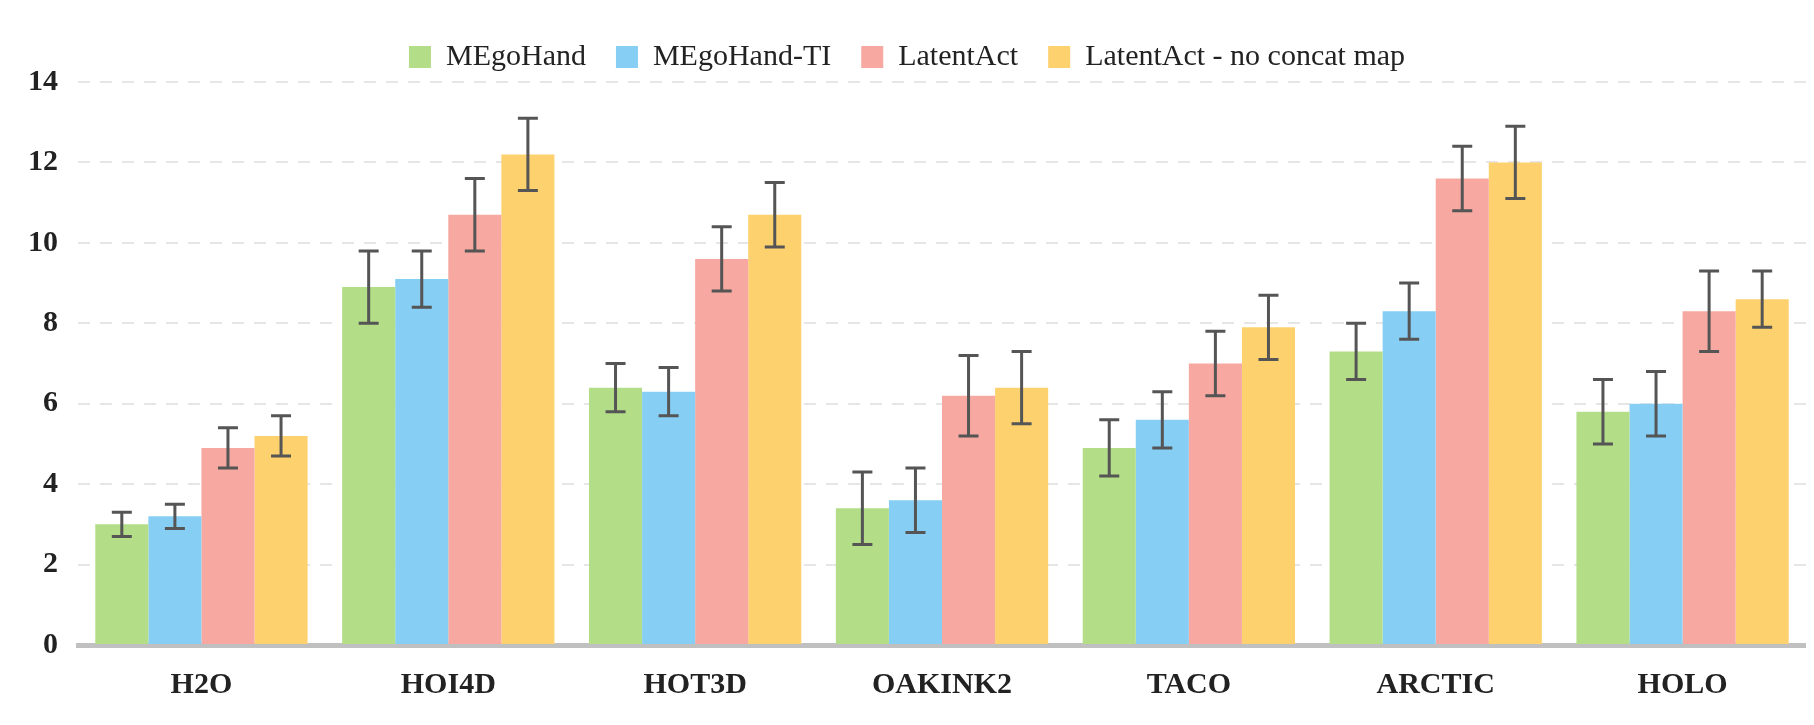 This screenshot has height=725, width=1814. Describe the element at coordinates (201, 682) in the screenshot. I see `x-tick-label: H2O` at that location.